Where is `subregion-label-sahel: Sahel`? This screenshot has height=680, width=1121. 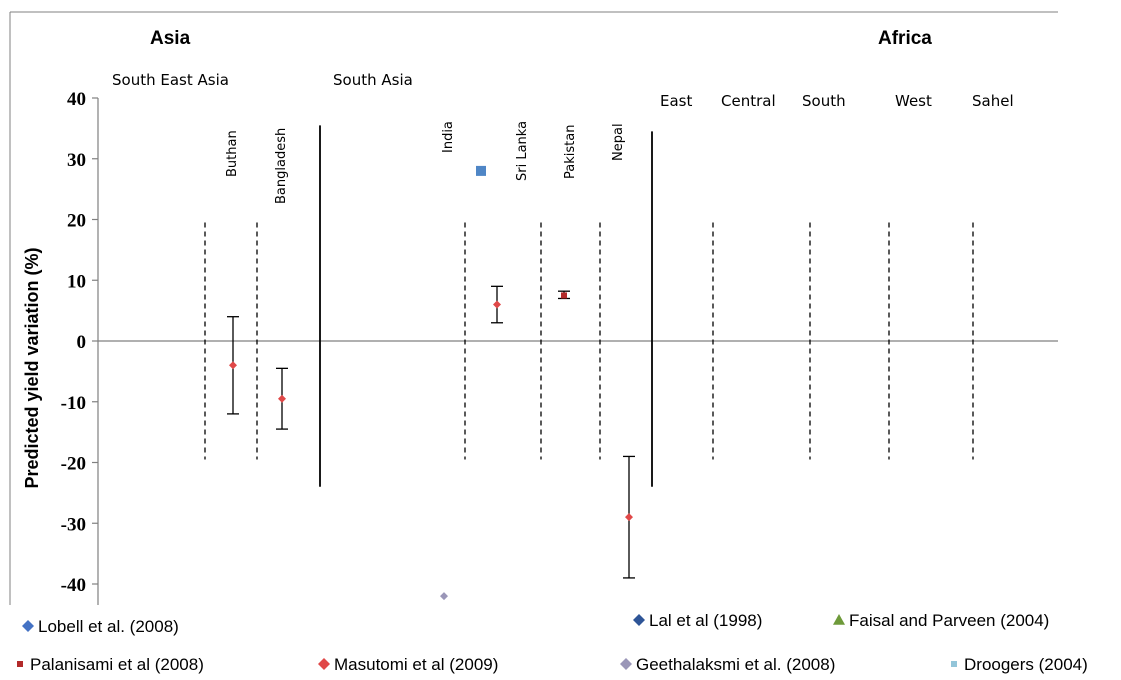 subregion-label-sahel: Sahel is located at coordinates (993, 101).